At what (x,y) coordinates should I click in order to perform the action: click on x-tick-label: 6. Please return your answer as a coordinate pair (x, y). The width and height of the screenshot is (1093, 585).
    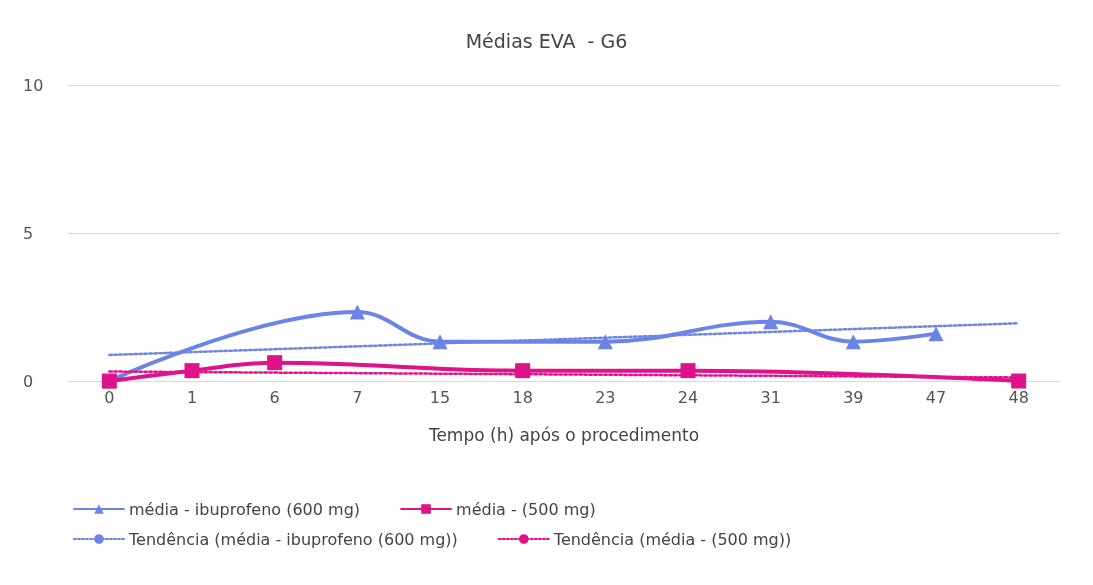
    Looking at the image, I should click on (274, 397).